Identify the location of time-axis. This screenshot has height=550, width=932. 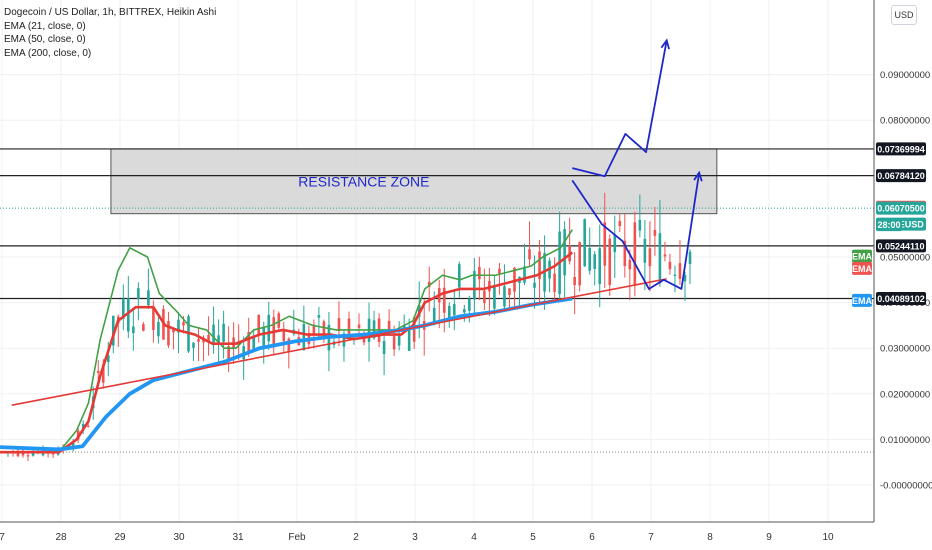
(437, 536).